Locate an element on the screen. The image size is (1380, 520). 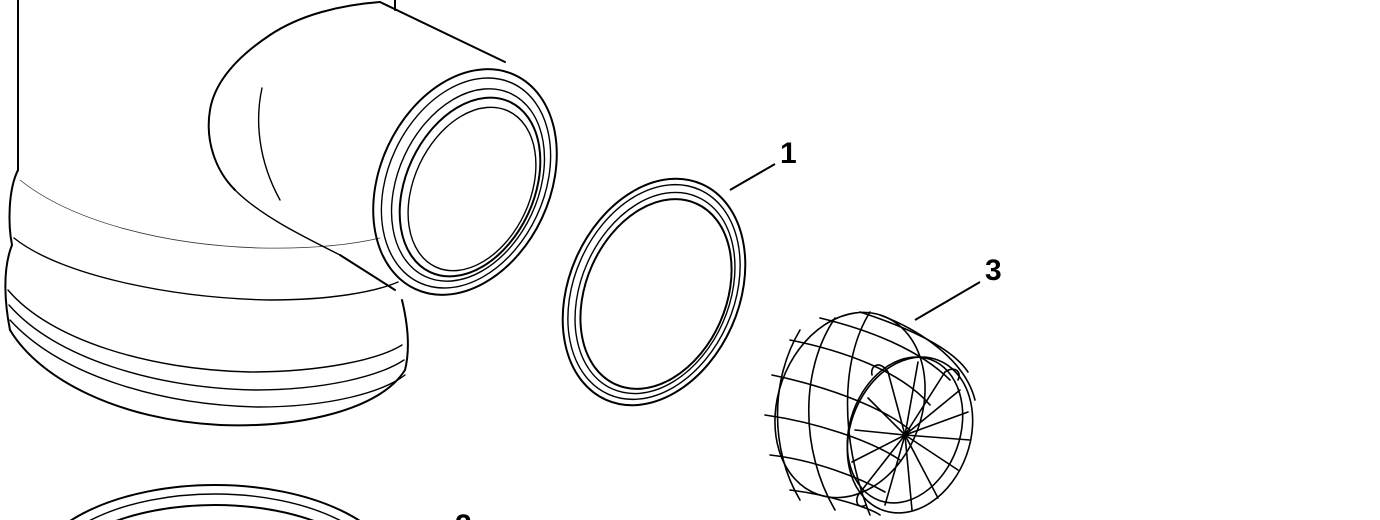
large-ring-part is located at coordinates (215, 502).